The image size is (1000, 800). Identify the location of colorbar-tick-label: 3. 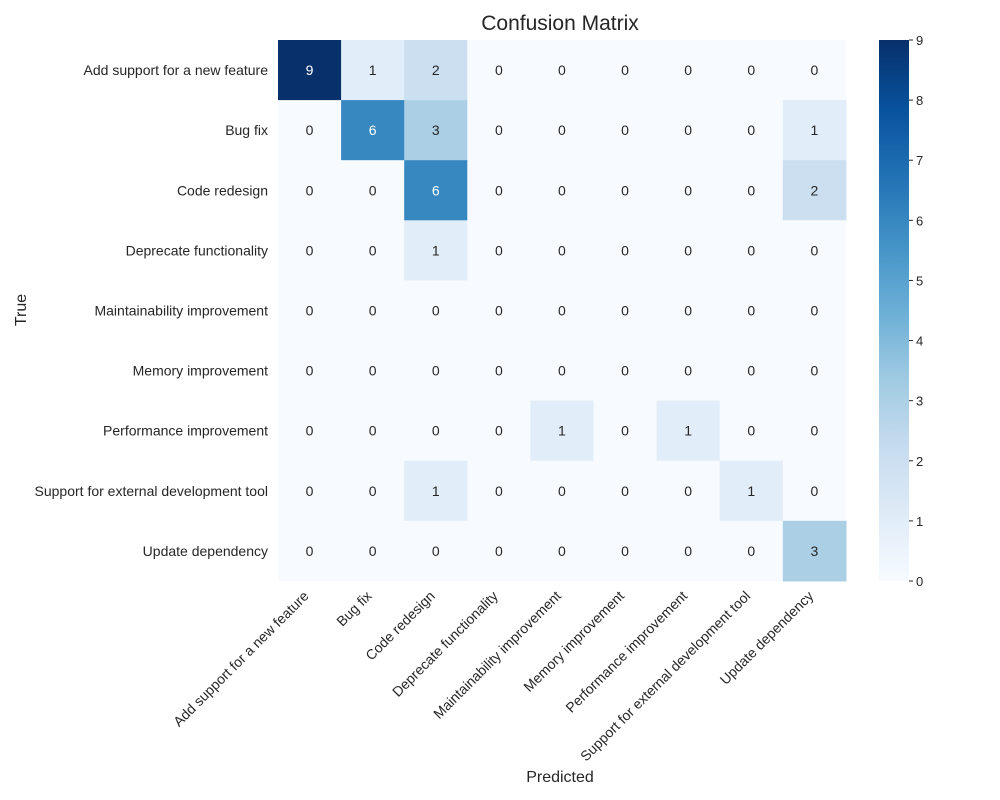
(919, 401).